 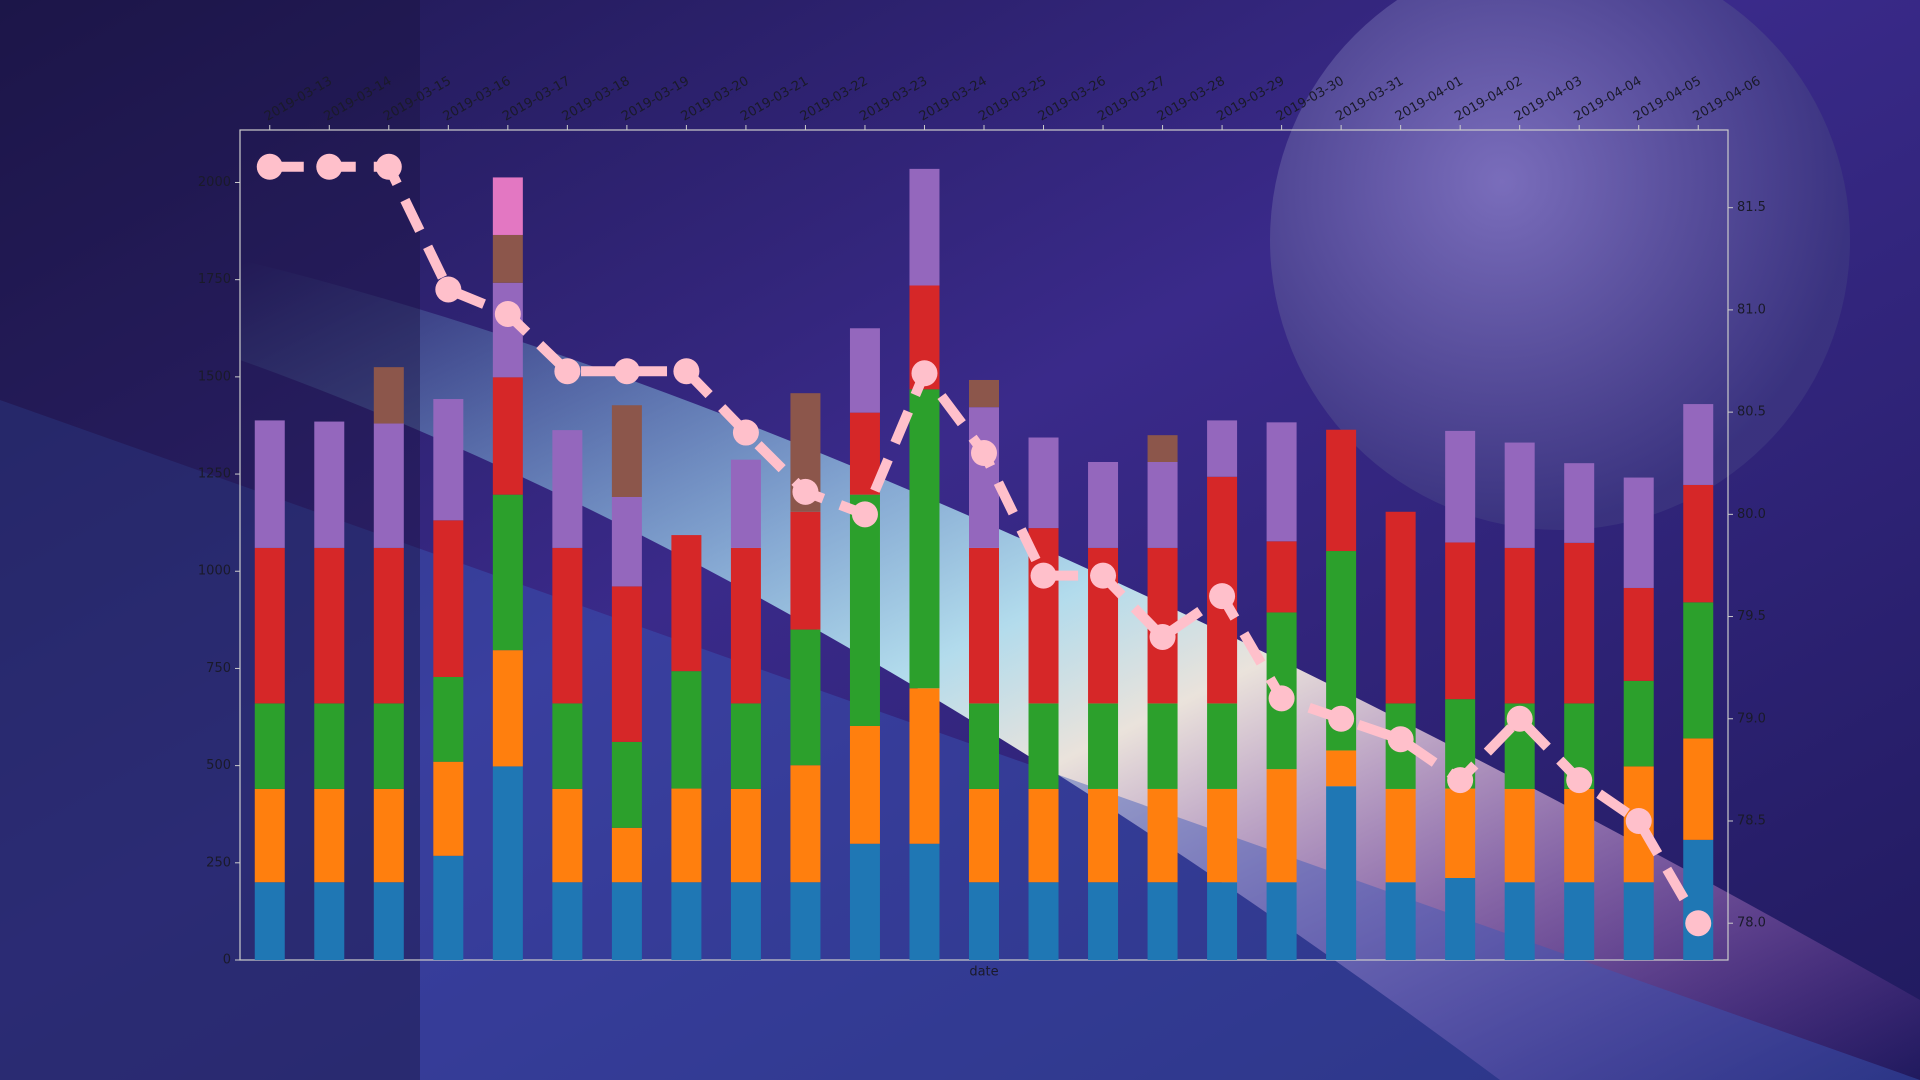 What do you see at coordinates (227, 960) in the screenshot?
I see `y-tick-label: 0` at bounding box center [227, 960].